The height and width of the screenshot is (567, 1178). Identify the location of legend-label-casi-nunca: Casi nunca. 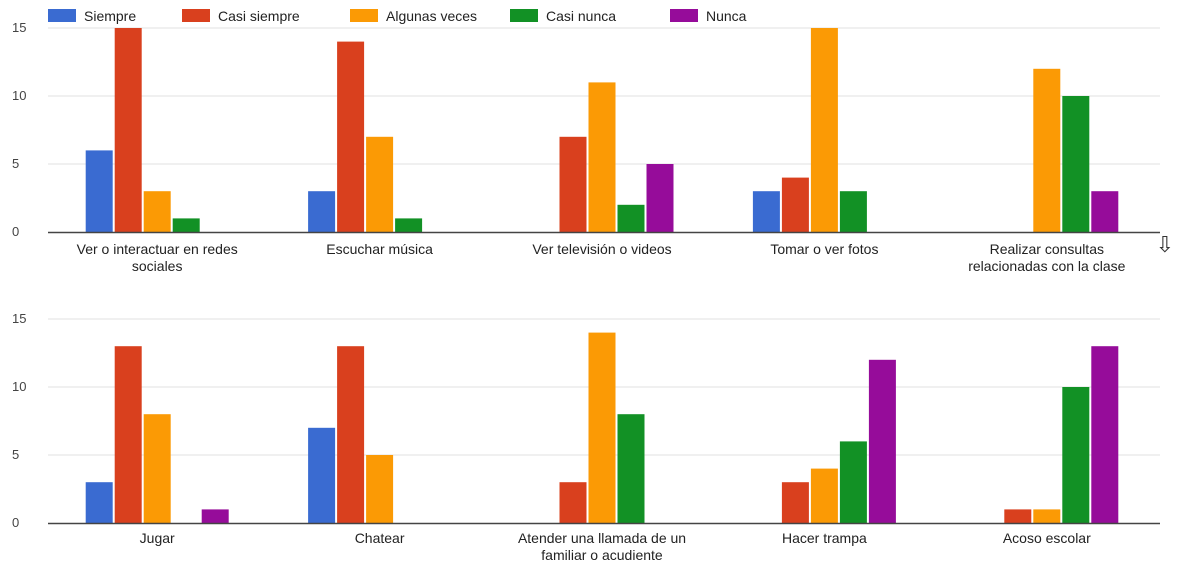
(581, 16).